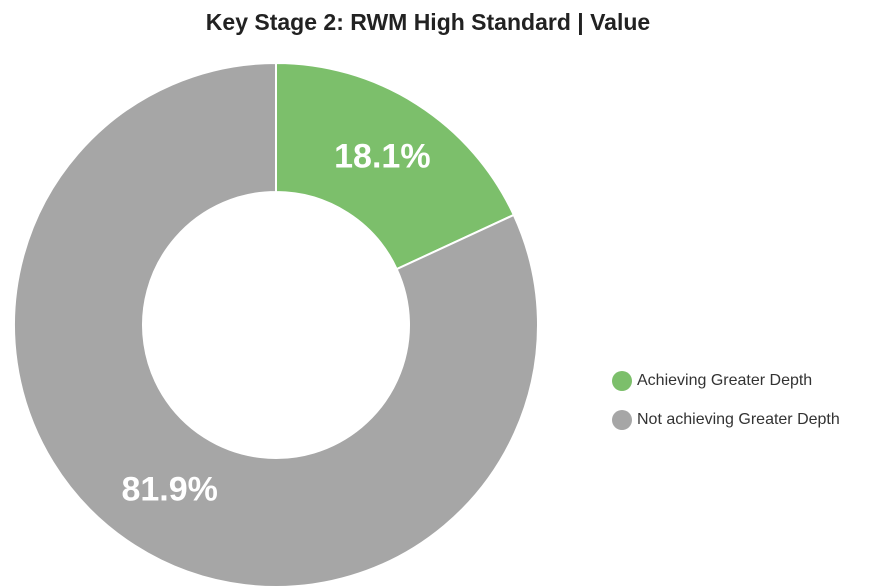 Image resolution: width=891 pixels, height=588 pixels. I want to click on donut-slice, so click(395, 166).